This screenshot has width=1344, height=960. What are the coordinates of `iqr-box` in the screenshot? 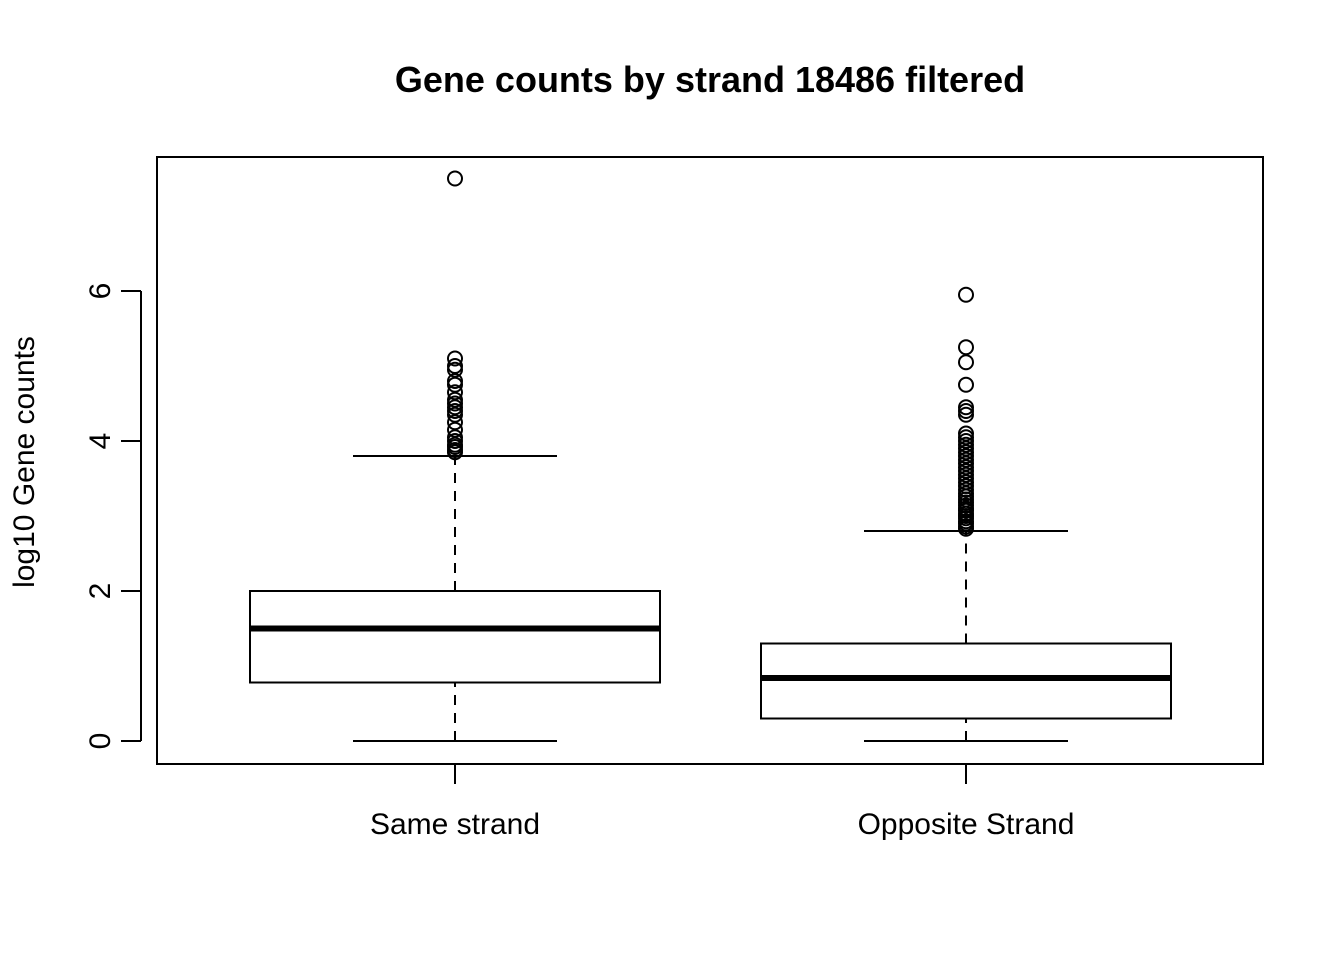 It's located at (455, 637).